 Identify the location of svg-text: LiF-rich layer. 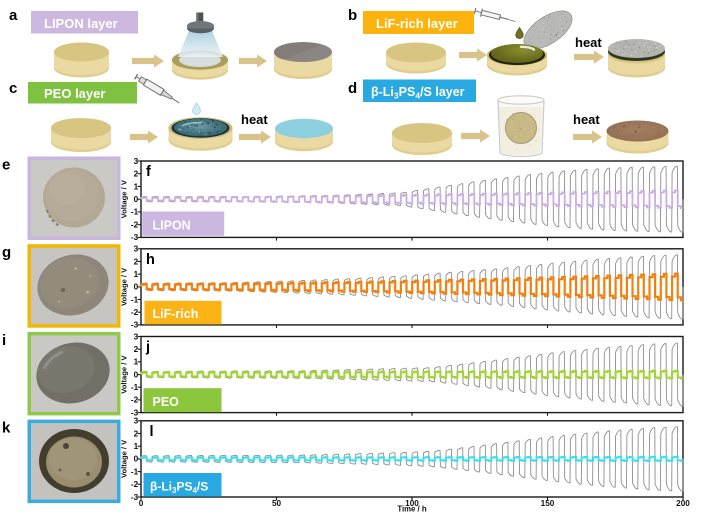
(417, 23).